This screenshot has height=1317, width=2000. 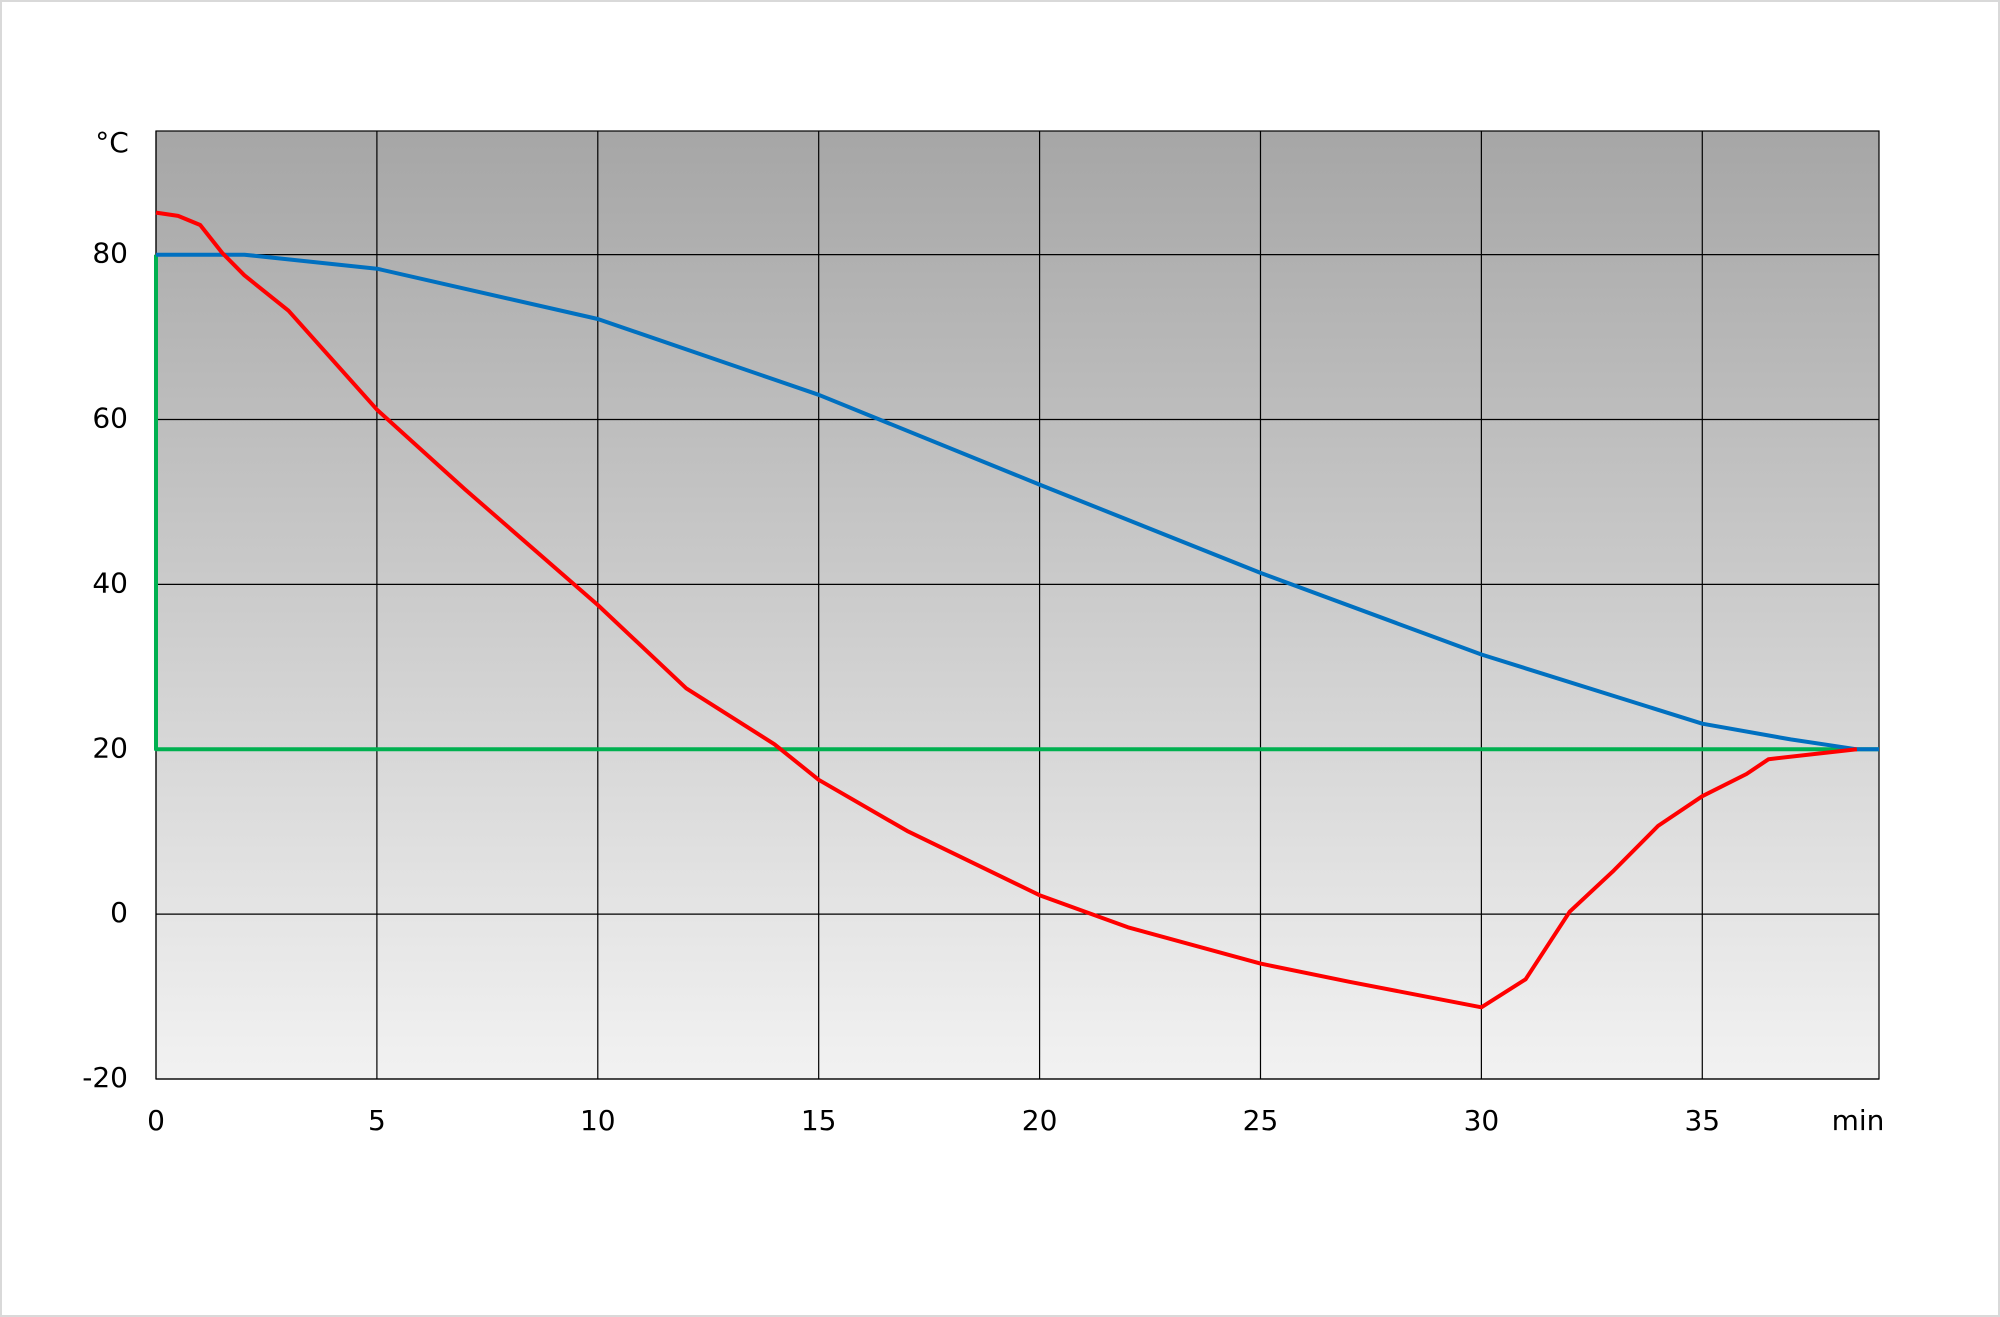 I want to click on y-tick-label: 80, so click(x=110, y=253).